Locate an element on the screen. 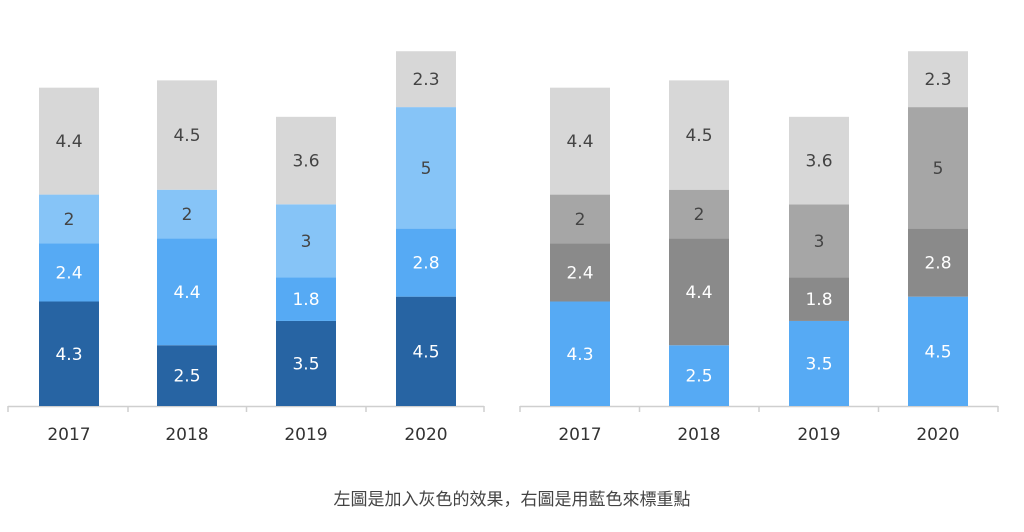  right-data-label-2019-1: 1.8 is located at coordinates (818, 300).